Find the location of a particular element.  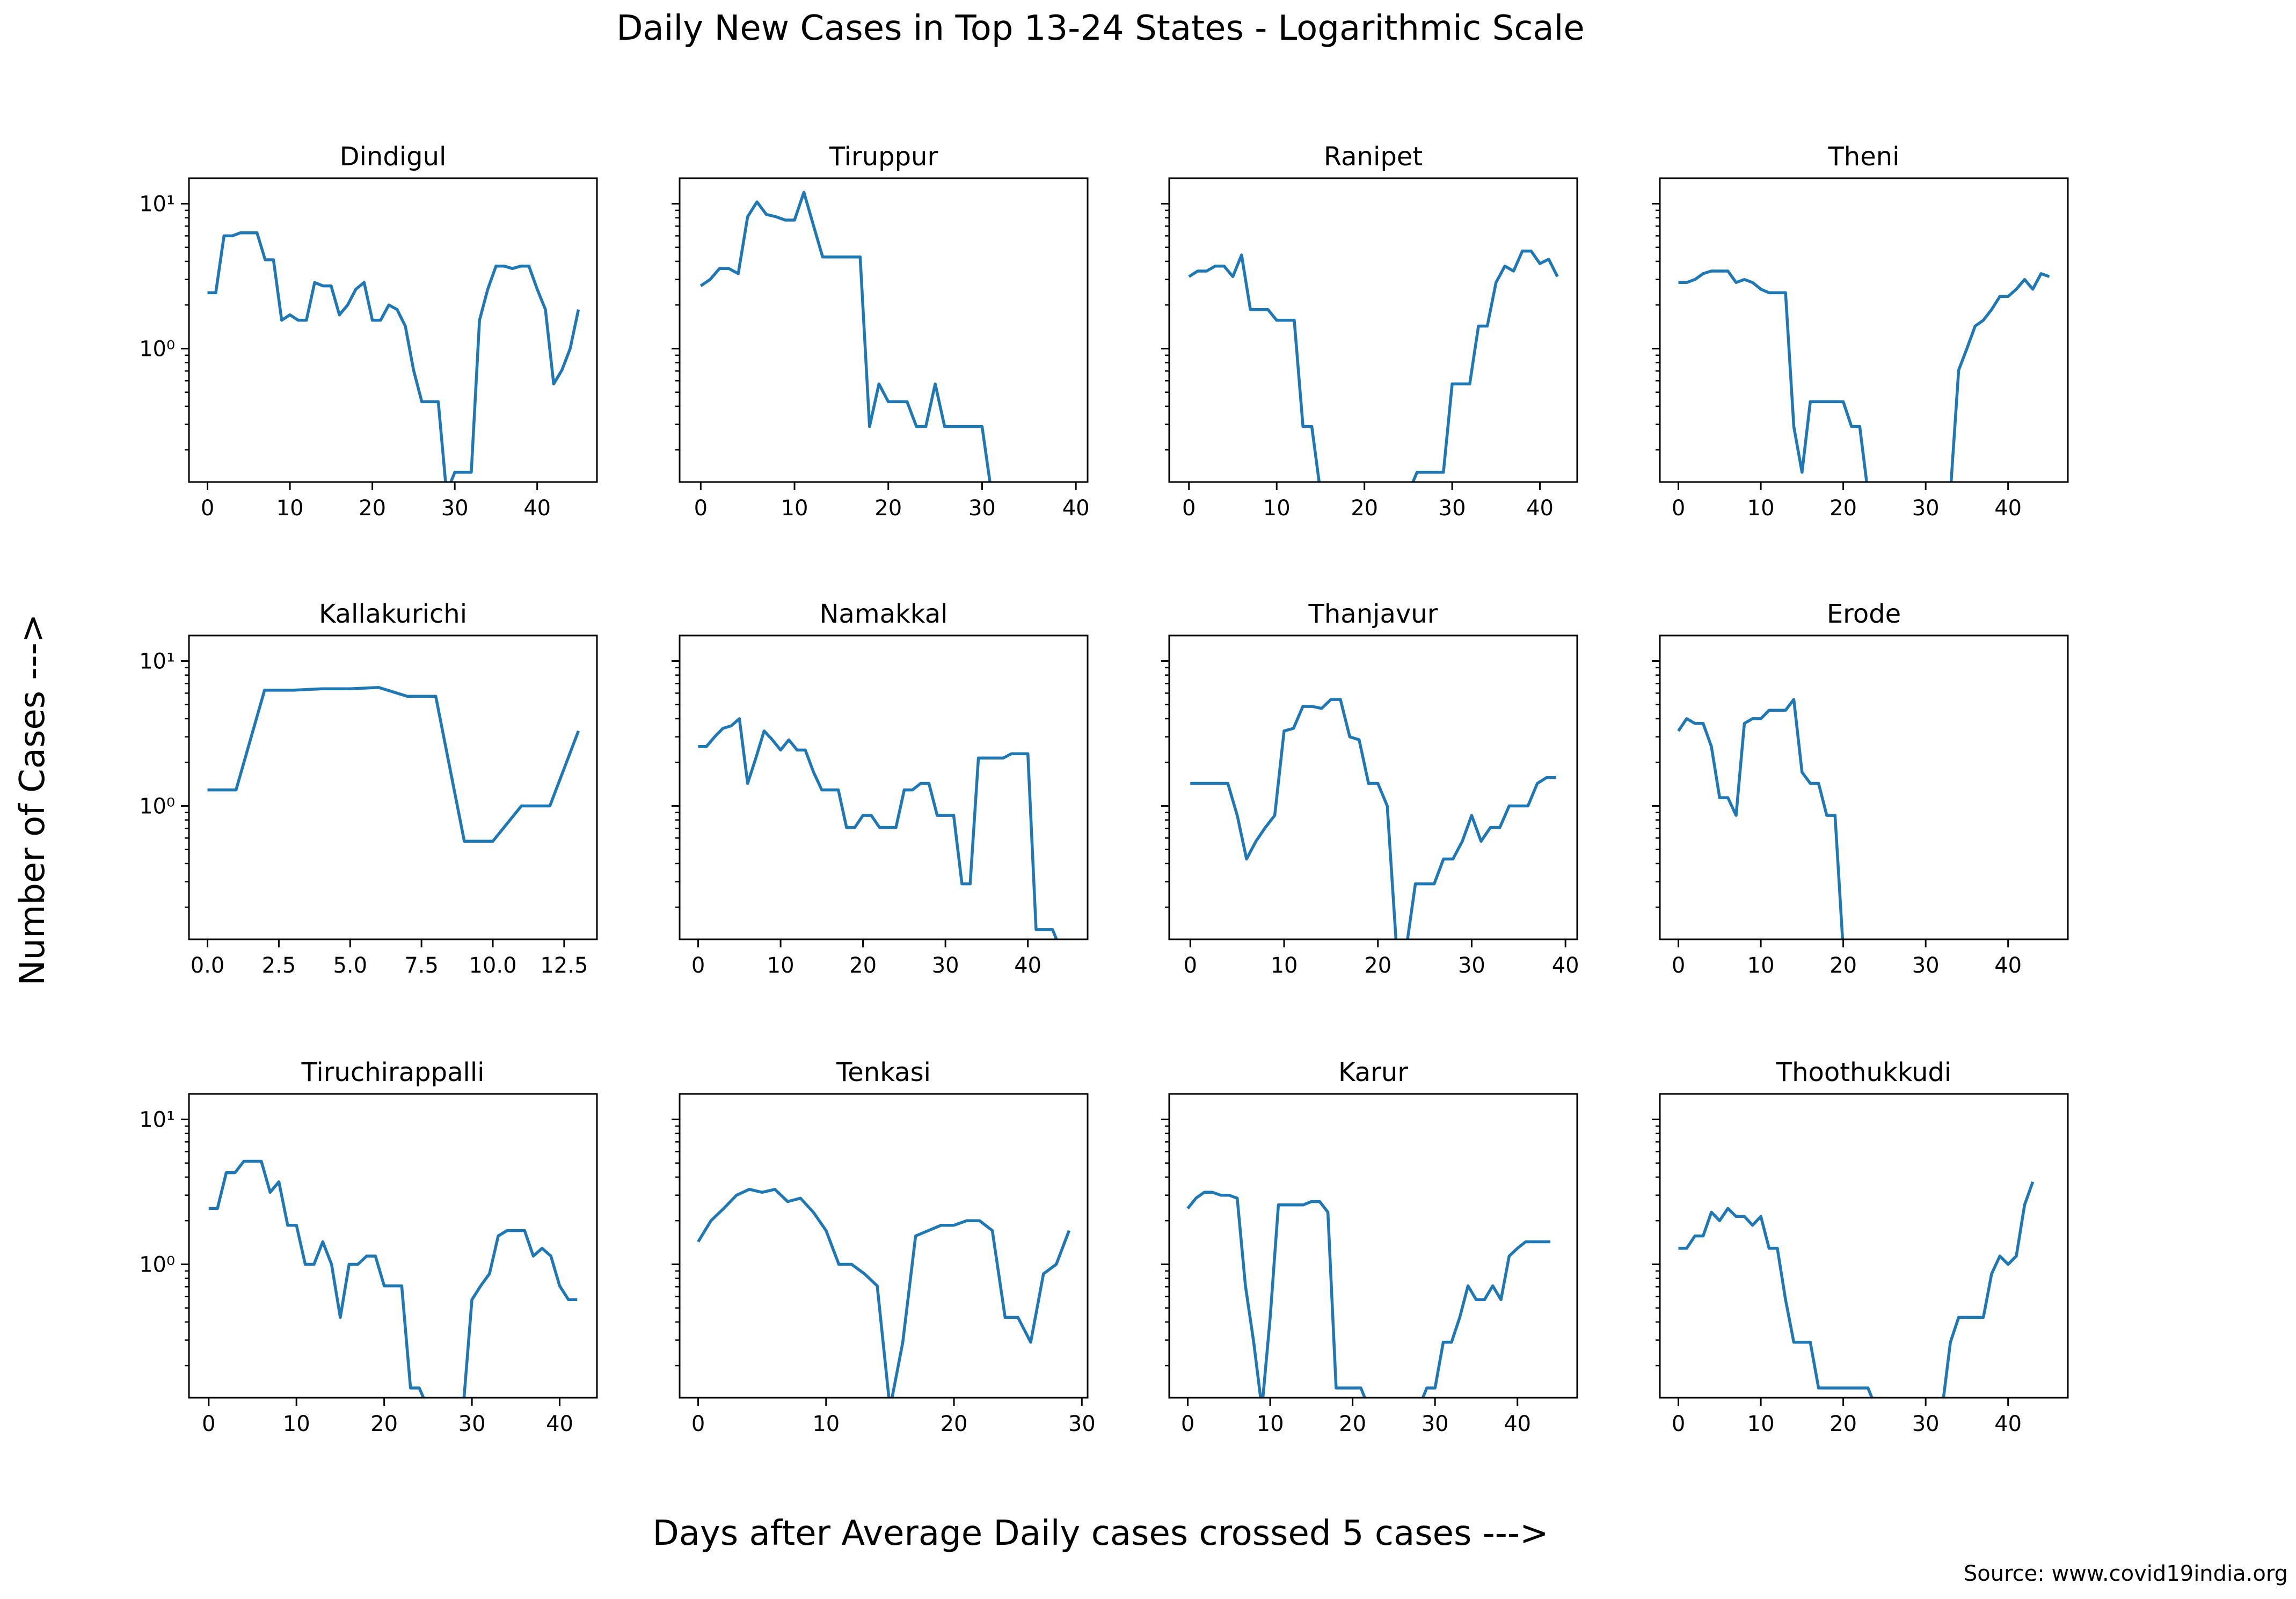

subplot-title: Tenkasi is located at coordinates (883, 1072).